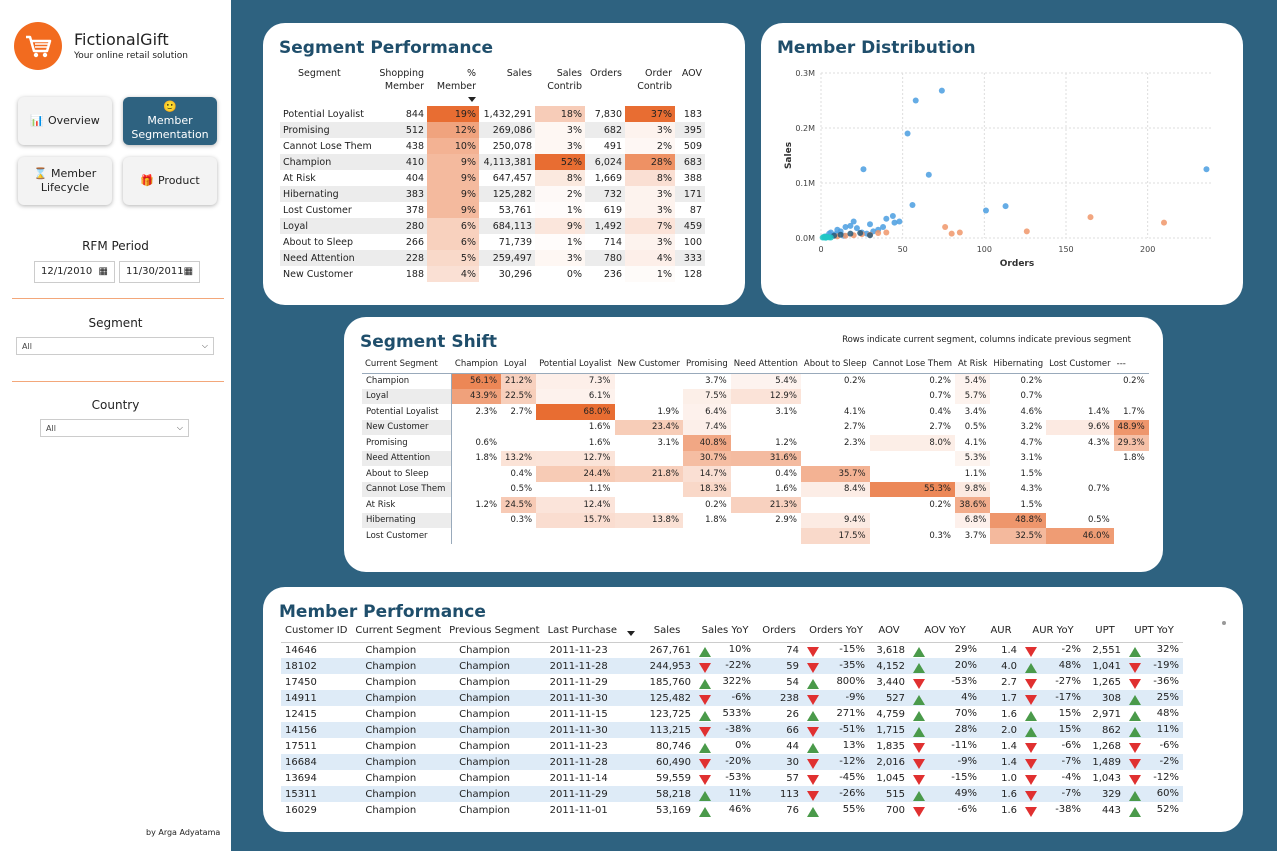 The width and height of the screenshot is (1277, 851). I want to click on column-header-label: Sales YoY, so click(725, 631).